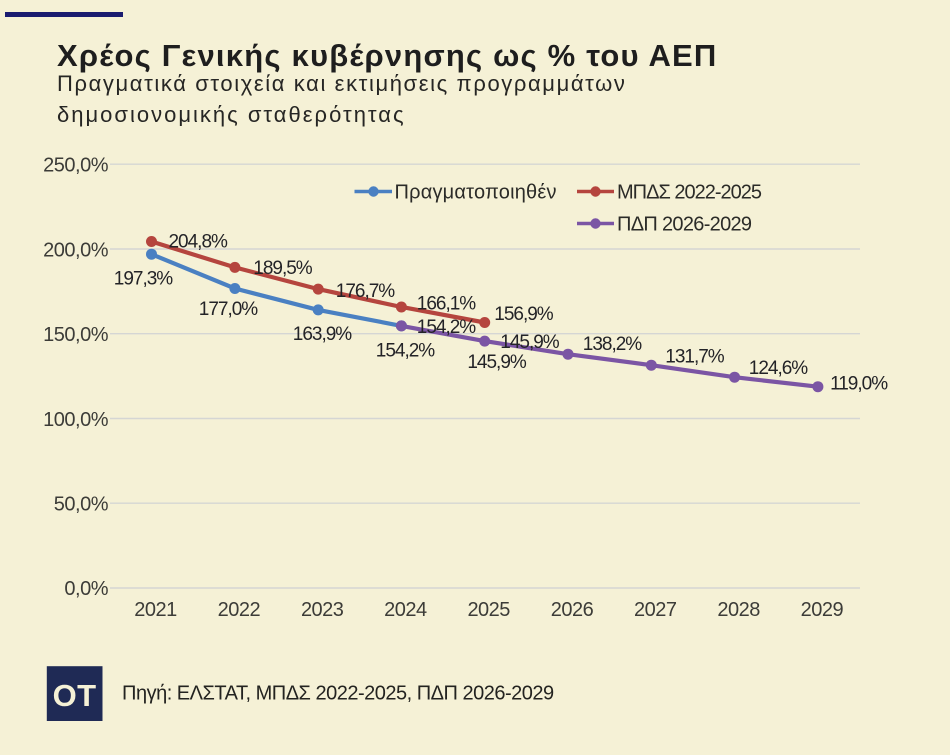 This screenshot has height=755, width=950. What do you see at coordinates (859, 384) in the screenshot?
I see `svg-text: 119,0%` at bounding box center [859, 384].